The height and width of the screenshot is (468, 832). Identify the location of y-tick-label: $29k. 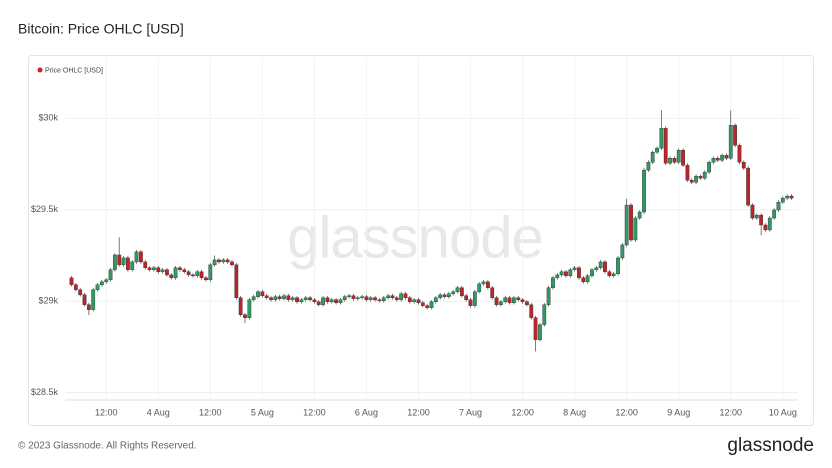
(48, 301).